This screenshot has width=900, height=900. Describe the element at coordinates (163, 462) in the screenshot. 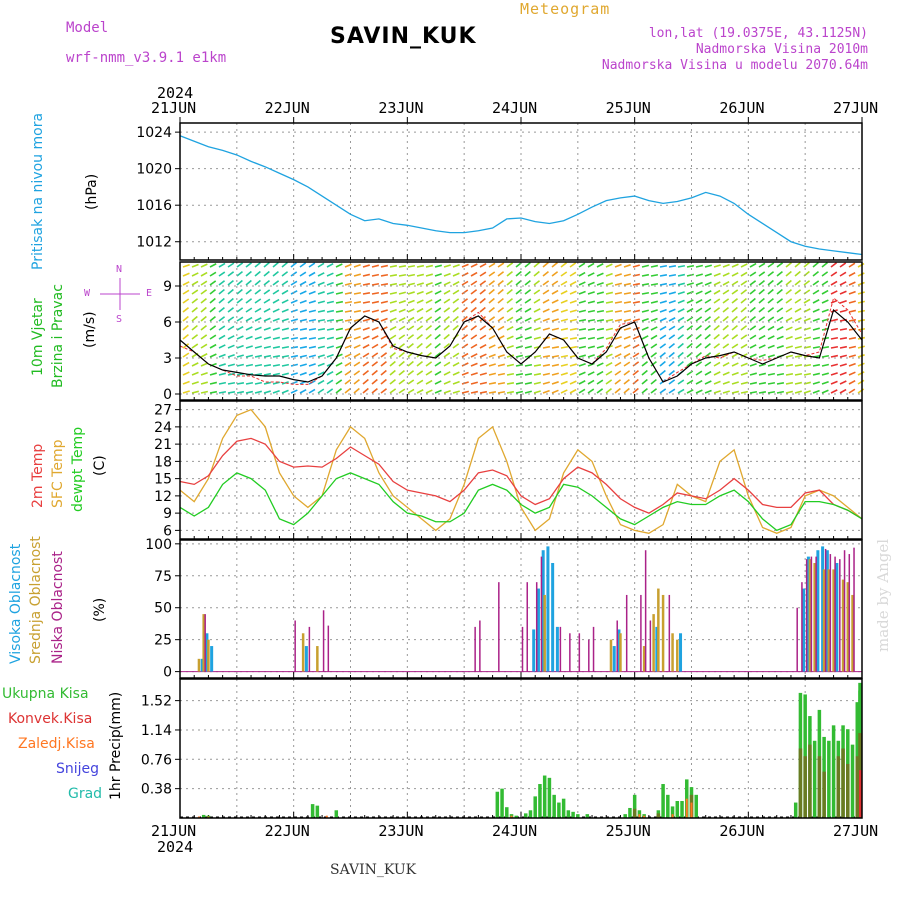

I see `y-tick-label: 18` at that location.